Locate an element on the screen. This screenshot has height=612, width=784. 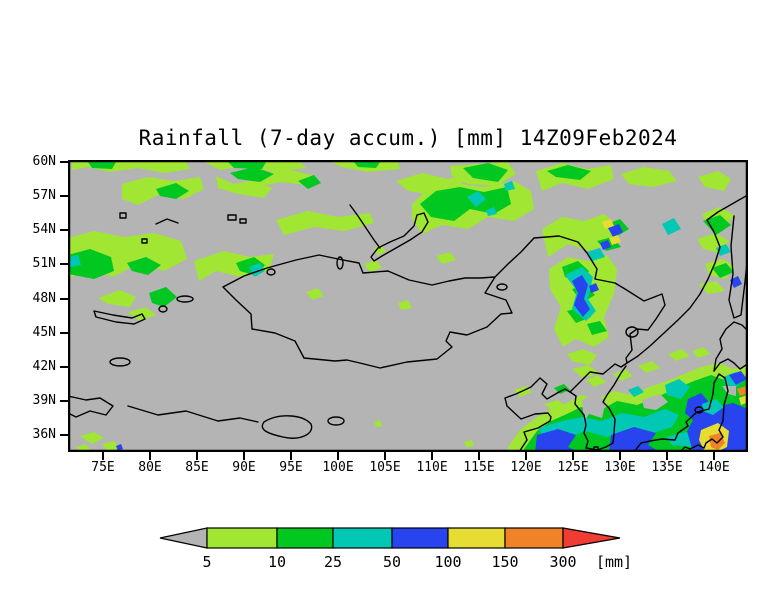
colorbar-tick-label: 150 is located at coordinates (504, 562).